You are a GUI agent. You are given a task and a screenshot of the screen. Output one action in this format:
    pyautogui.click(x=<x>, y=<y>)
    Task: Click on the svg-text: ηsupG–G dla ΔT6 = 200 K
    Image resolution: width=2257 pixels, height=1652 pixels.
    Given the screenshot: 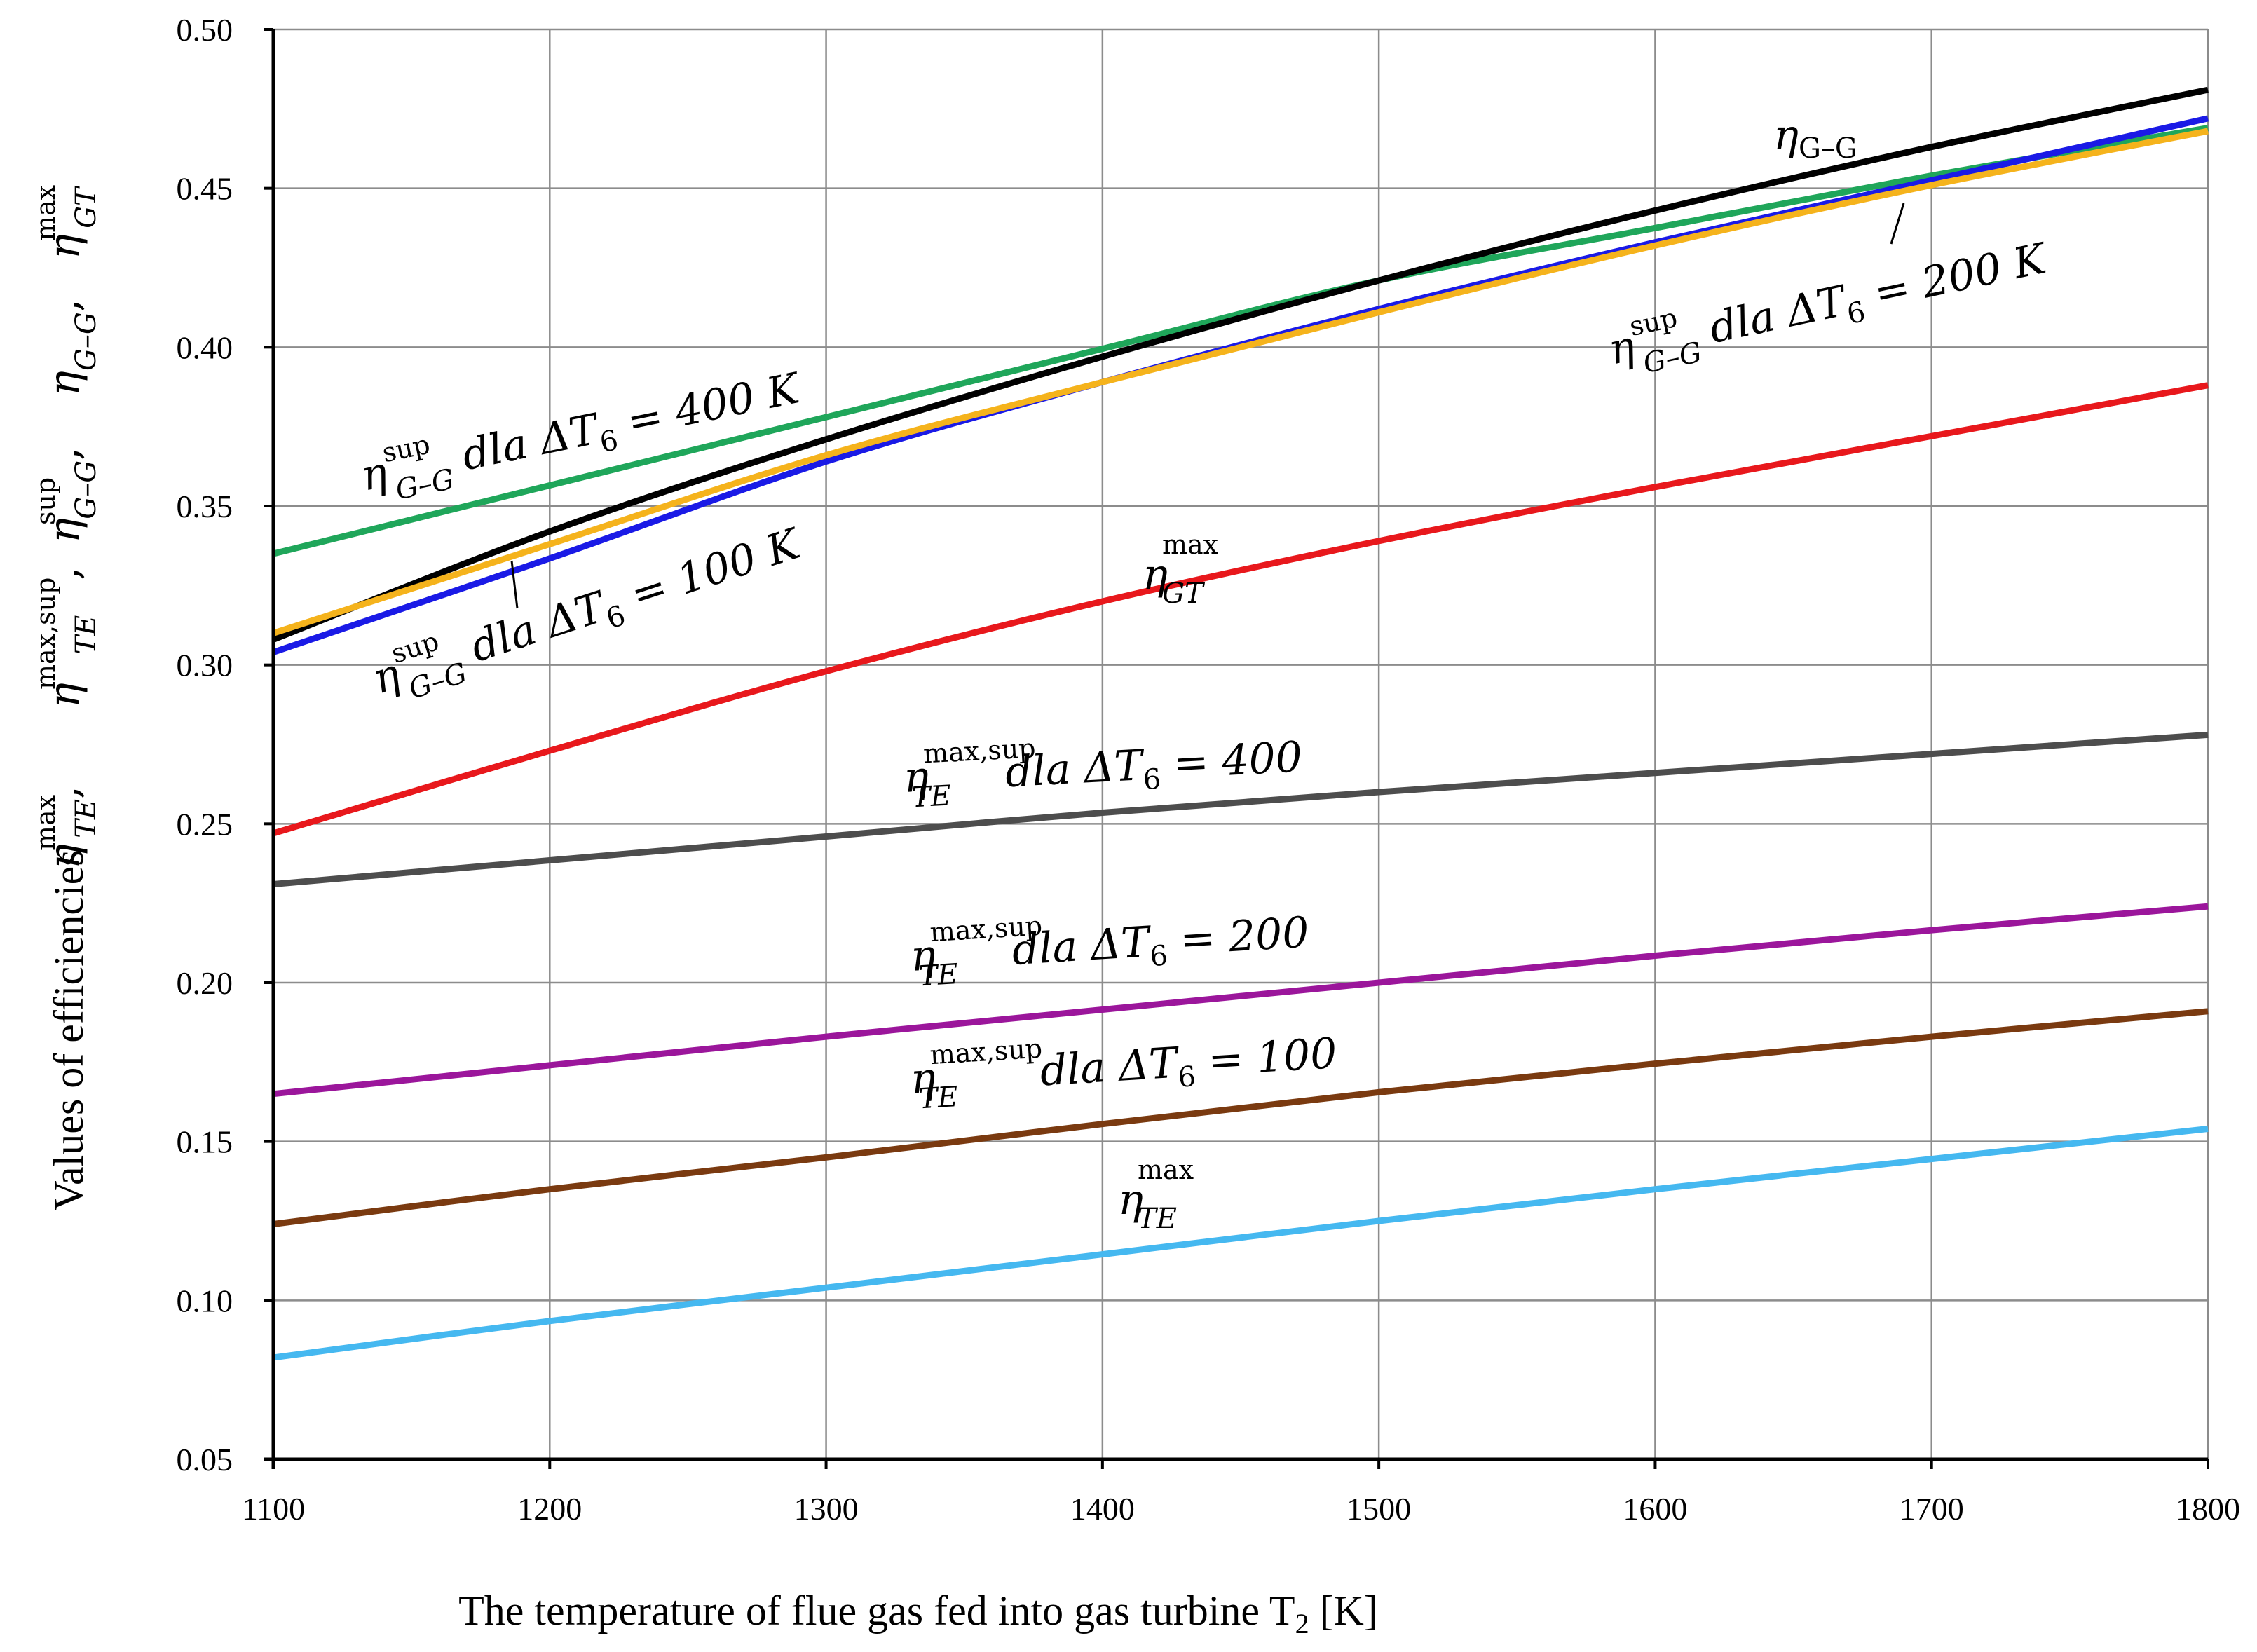 What is the action you would take?
    pyautogui.click(x=1828, y=305)
    